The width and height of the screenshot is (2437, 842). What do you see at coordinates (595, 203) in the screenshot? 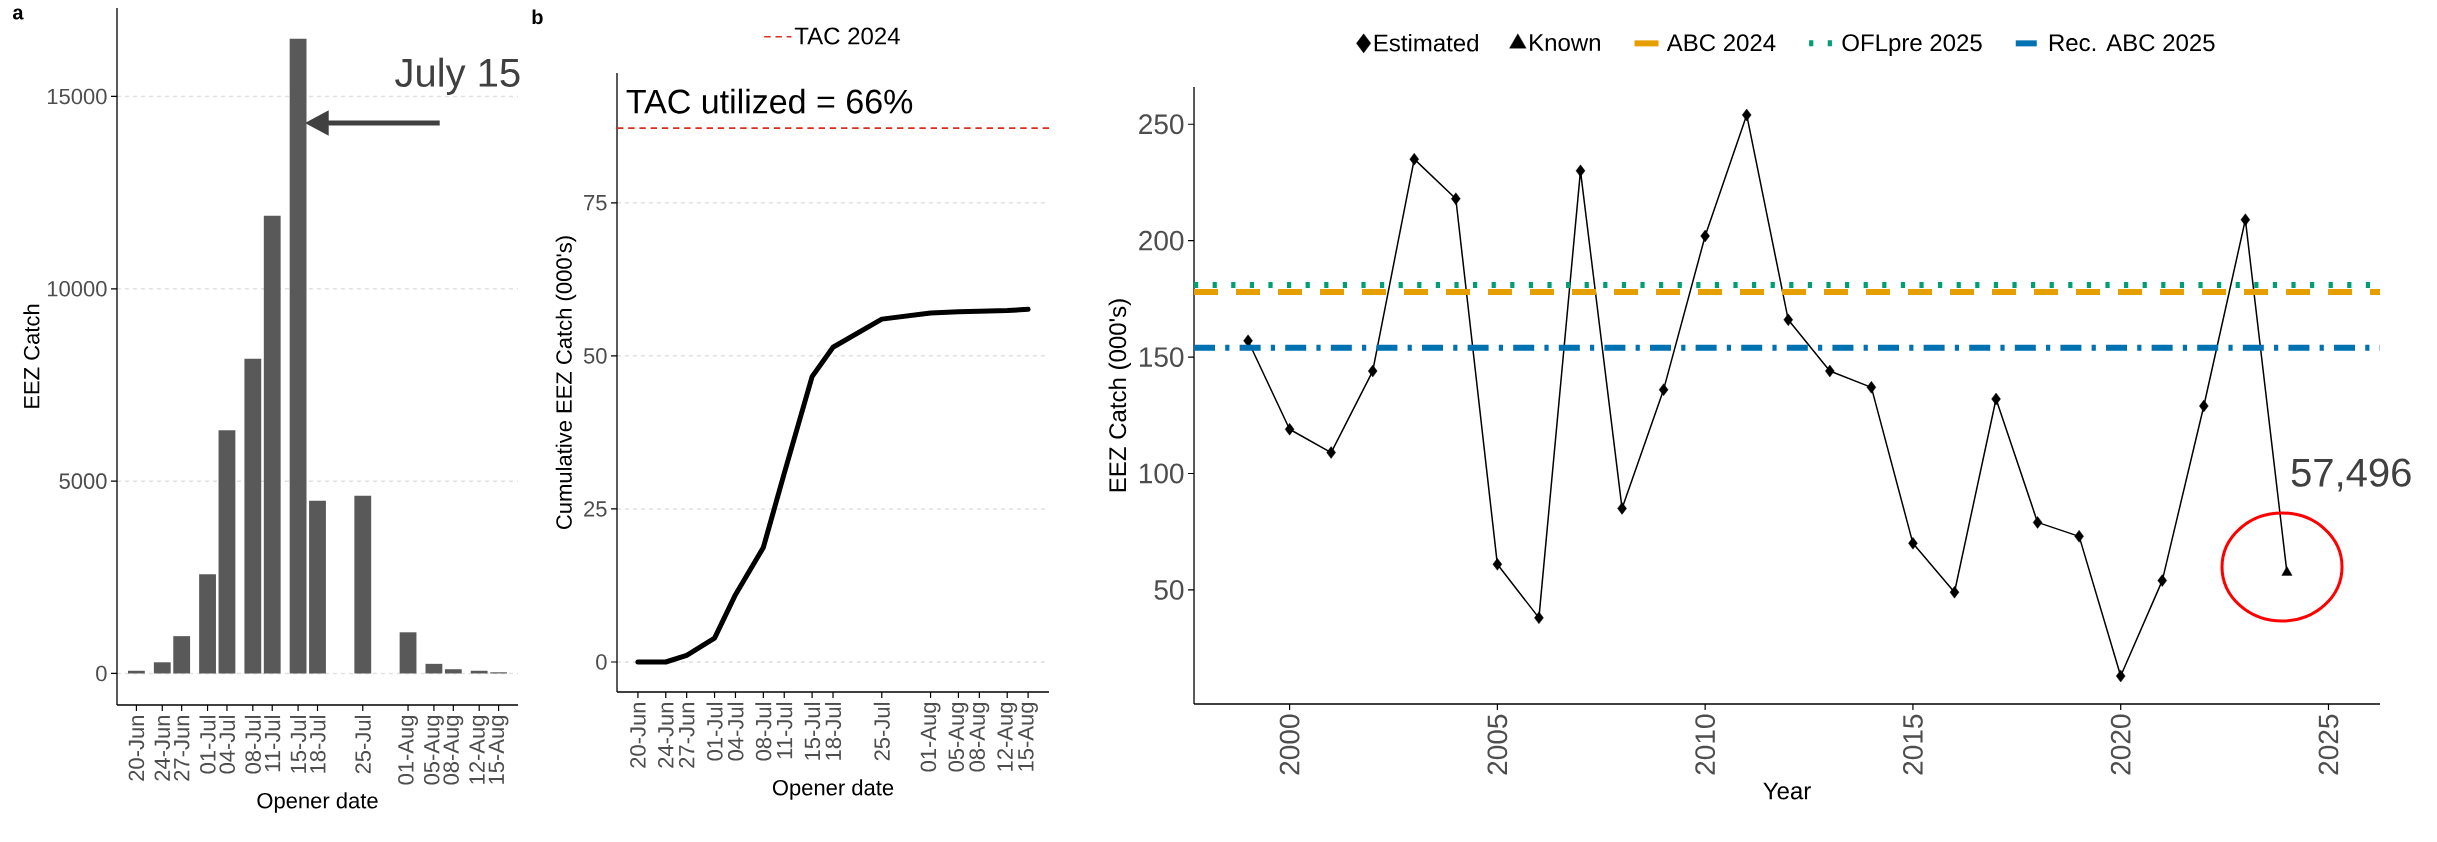
I see `y-tick-label: 75` at bounding box center [595, 203].